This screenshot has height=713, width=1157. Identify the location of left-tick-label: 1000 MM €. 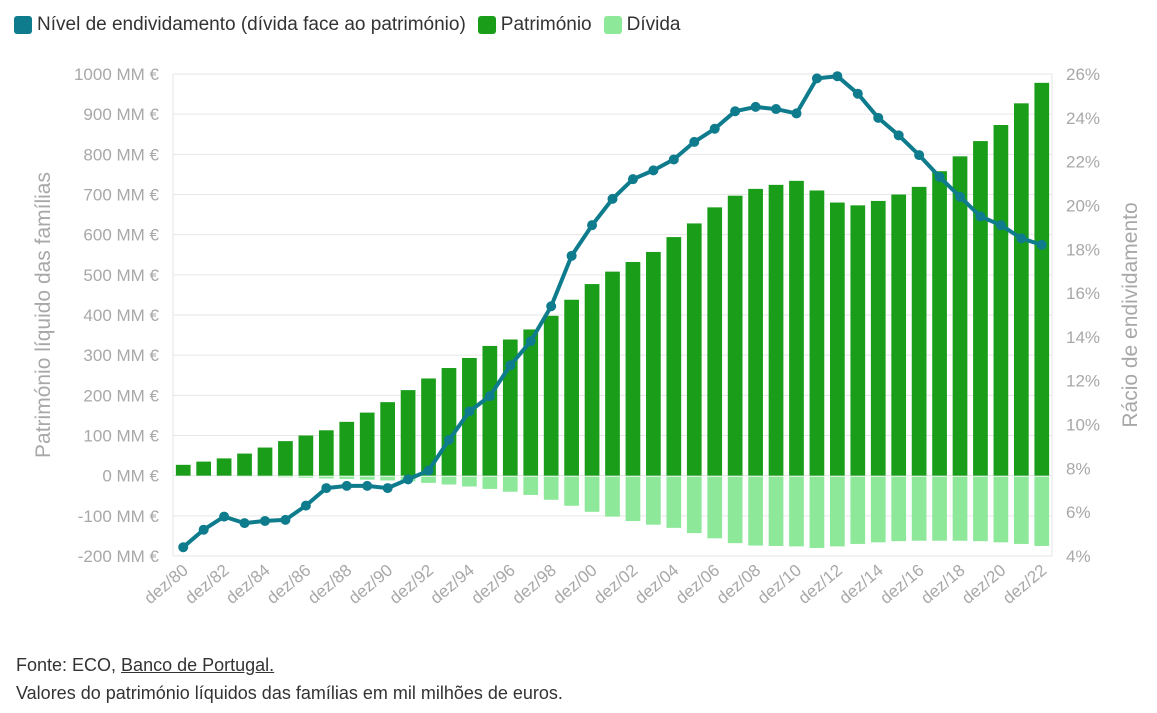
(117, 74).